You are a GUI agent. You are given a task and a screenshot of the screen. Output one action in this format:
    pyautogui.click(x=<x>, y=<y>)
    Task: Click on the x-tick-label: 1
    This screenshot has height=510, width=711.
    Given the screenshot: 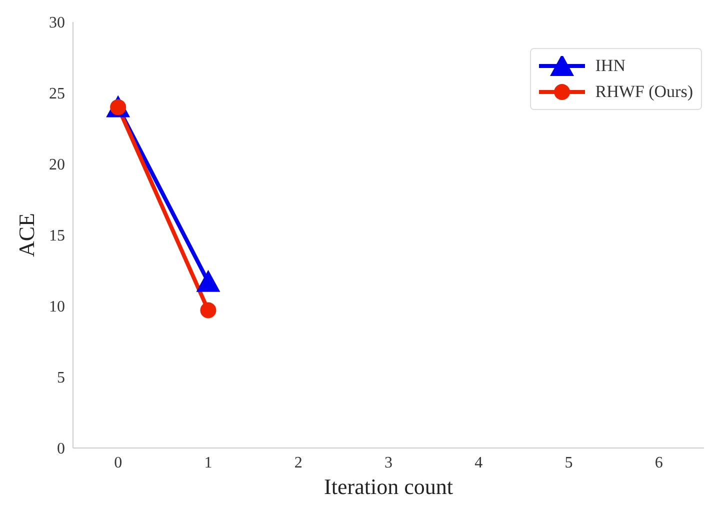 What is the action you would take?
    pyautogui.click(x=208, y=463)
    